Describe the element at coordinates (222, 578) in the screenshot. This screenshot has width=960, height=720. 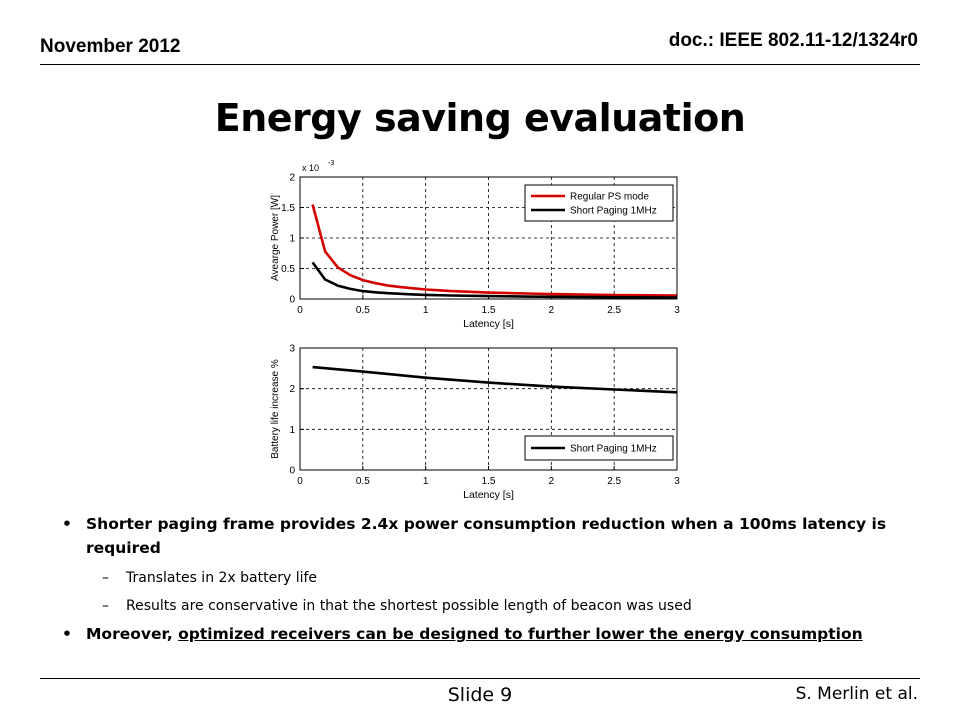
I see `sub-bullet-text: Translates in 2x battery life` at that location.